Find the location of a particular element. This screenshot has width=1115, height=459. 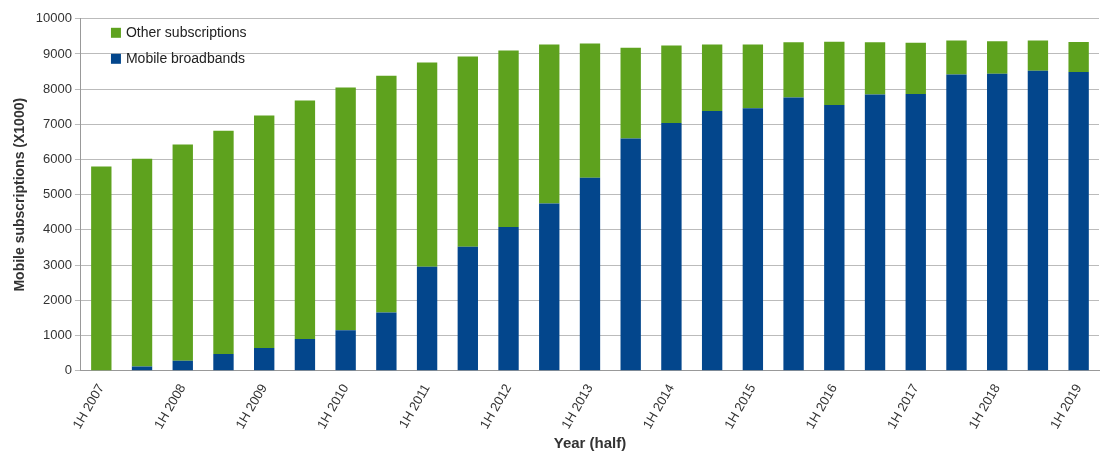

y-tick-label: 6000 is located at coordinates (57, 159).